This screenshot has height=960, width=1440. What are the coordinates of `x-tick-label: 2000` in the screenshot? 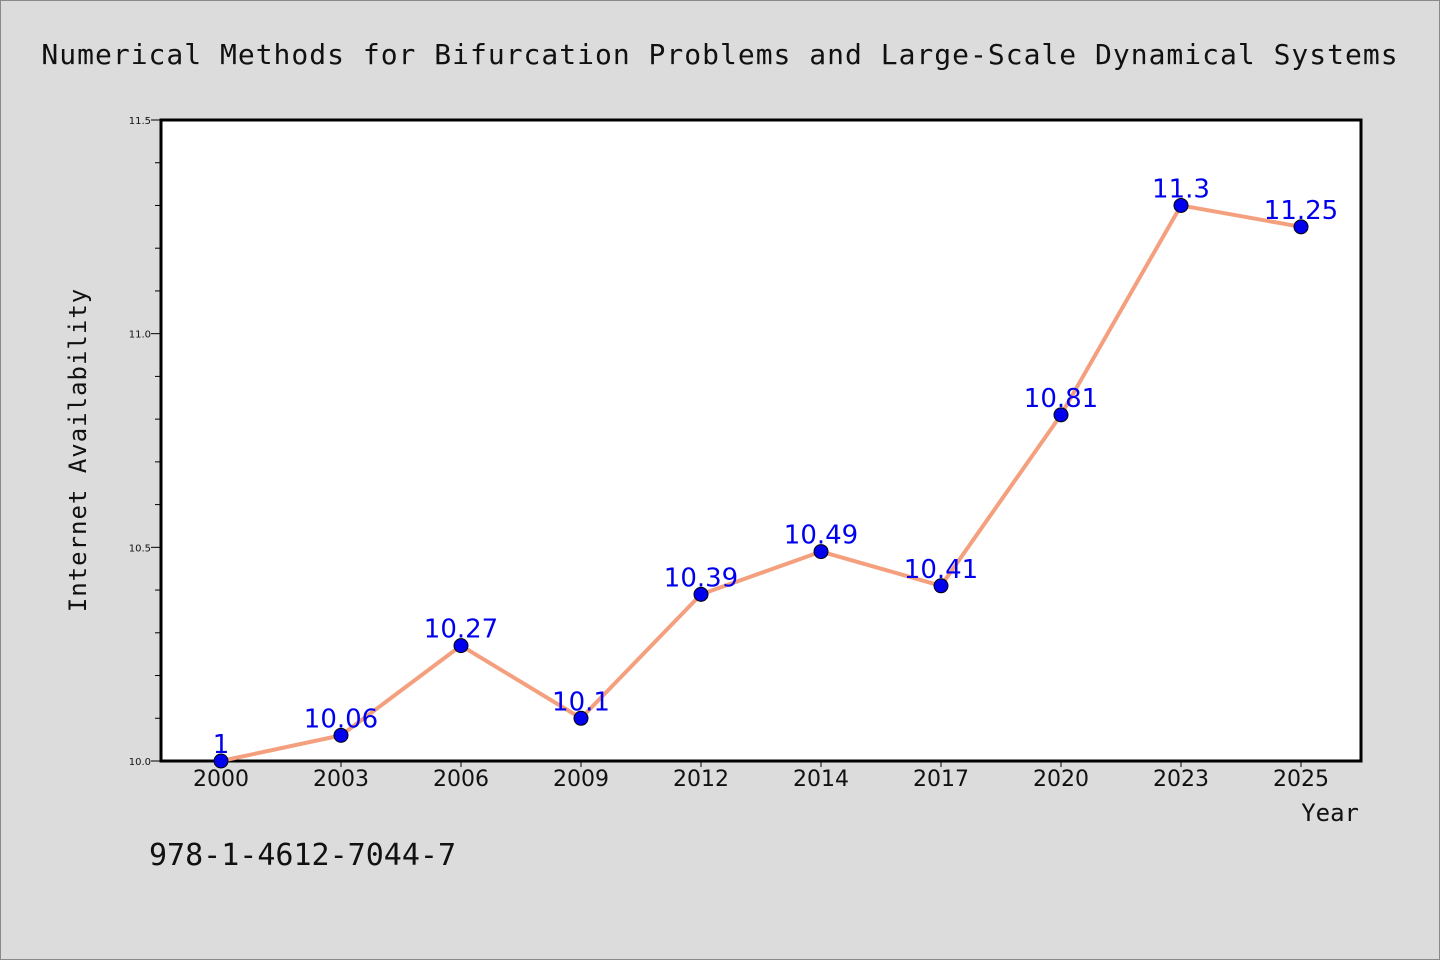 It's located at (221, 779).